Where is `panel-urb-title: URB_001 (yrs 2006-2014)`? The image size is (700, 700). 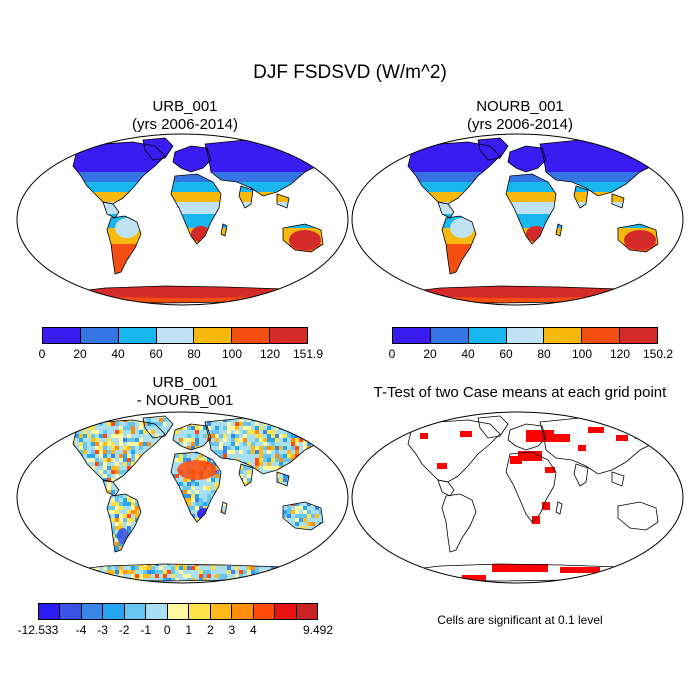
panel-urb-title: URB_001 (yrs 2006-2014) is located at coordinates (185, 116).